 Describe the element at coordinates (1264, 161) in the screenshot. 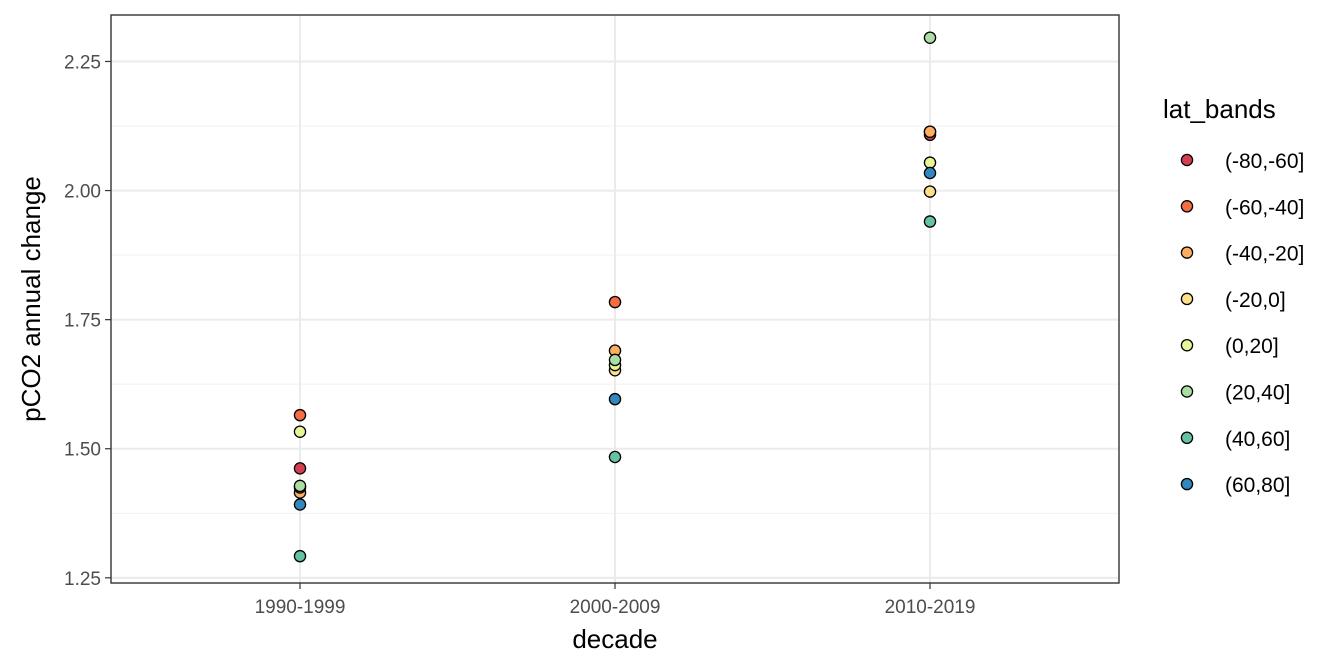

I see `legend-label: (-80,-60]` at that location.